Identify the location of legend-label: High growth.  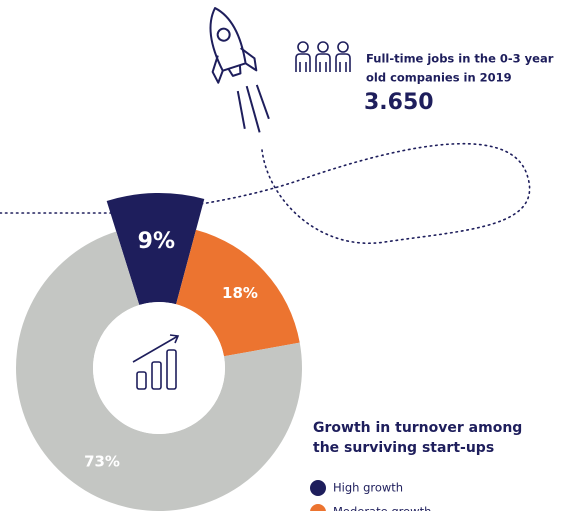
(368, 488).